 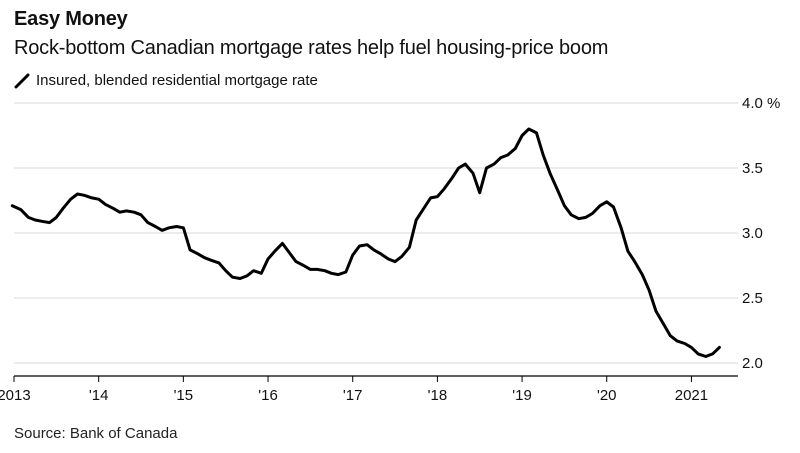 I want to click on y-tick-label: 3.5, so click(x=752, y=168).